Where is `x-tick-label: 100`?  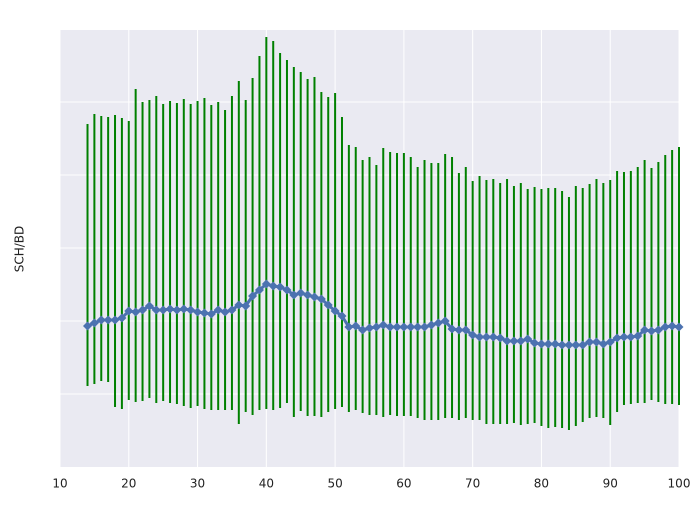
x-tick-label: 100 is located at coordinates (679, 484).